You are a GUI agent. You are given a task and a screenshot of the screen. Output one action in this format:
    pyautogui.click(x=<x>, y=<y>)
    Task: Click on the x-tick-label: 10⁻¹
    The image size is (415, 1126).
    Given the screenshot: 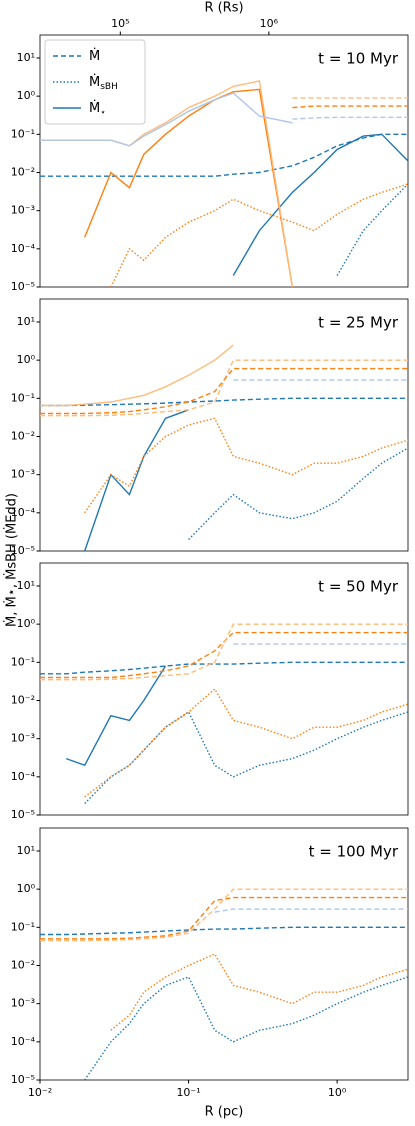 What is the action you would take?
    pyautogui.click(x=188, y=1092)
    